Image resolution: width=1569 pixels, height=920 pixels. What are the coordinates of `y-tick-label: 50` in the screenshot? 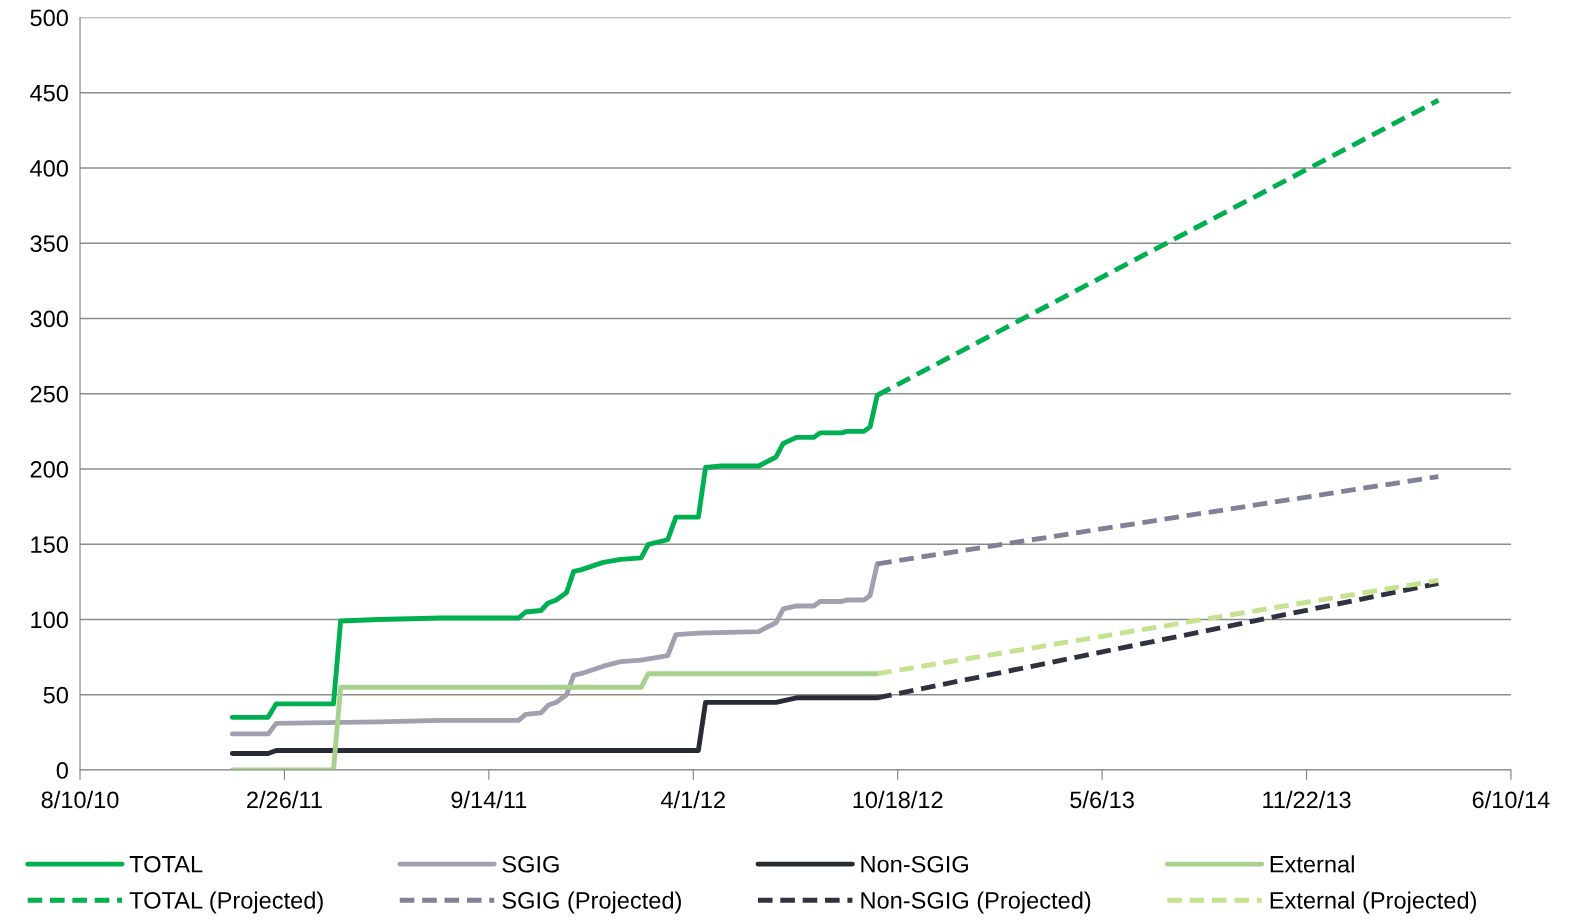 It's located at (55, 695).